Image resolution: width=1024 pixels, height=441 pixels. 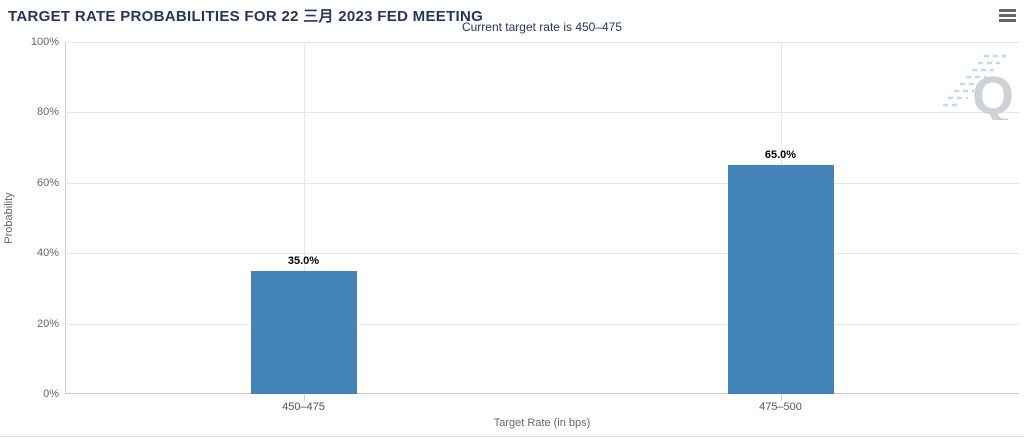 What do you see at coordinates (780, 279) in the screenshot?
I see `bar-475–500` at bounding box center [780, 279].